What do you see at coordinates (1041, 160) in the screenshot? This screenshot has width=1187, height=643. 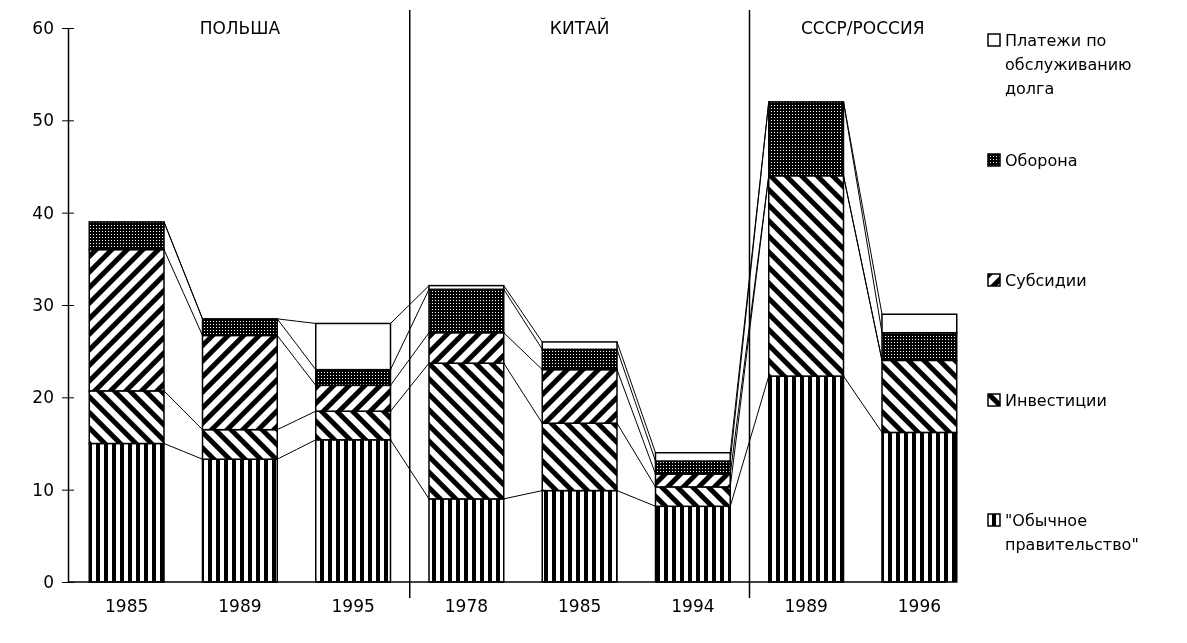 I see `legend-label: Оборона` at bounding box center [1041, 160].